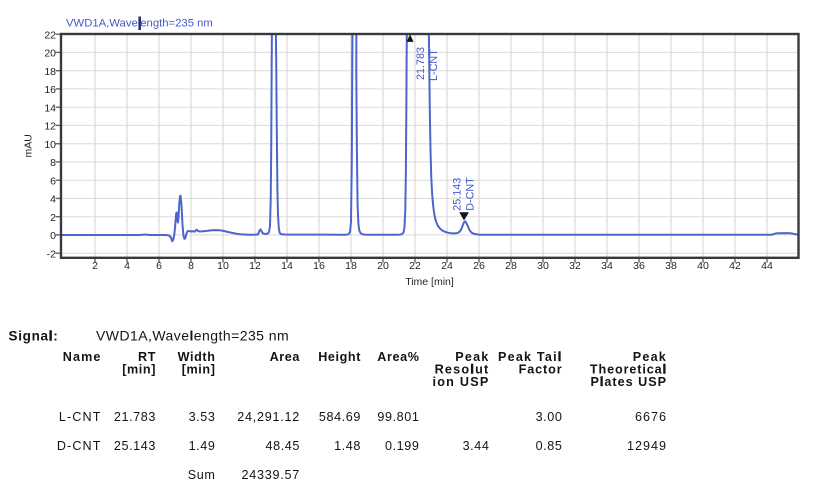 Image resolution: width=819 pixels, height=503 pixels. I want to click on svg-text: 34, so click(607, 266).